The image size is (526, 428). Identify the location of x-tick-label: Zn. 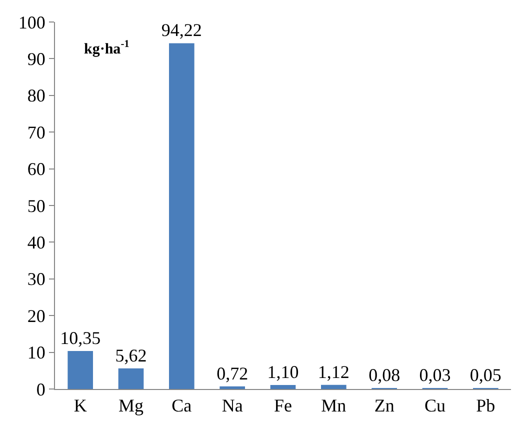
(384, 406).